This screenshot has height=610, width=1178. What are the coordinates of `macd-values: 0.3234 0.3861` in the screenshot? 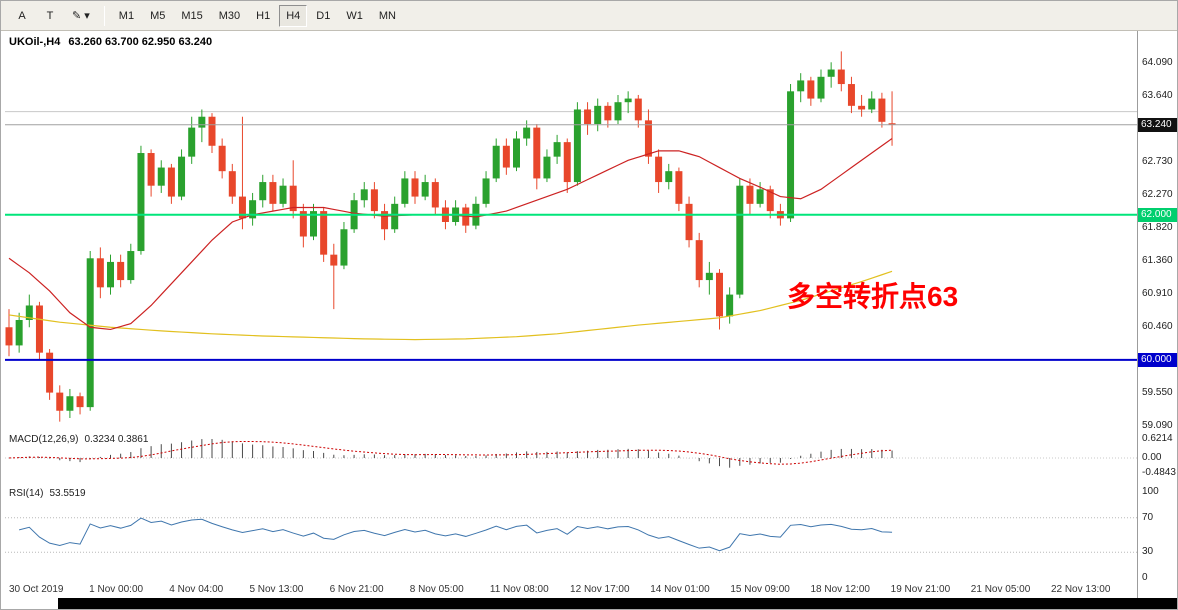 It's located at (116, 439).